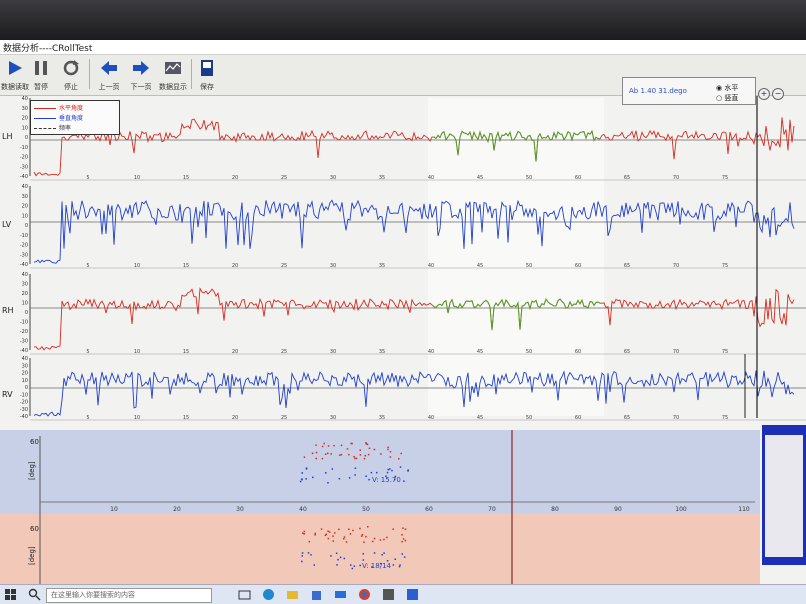 Image resolution: width=806 pixels, height=604 pixels. Describe the element at coordinates (58, 117) in the screenshot. I see `legend-item: 垂直角度` at that location.